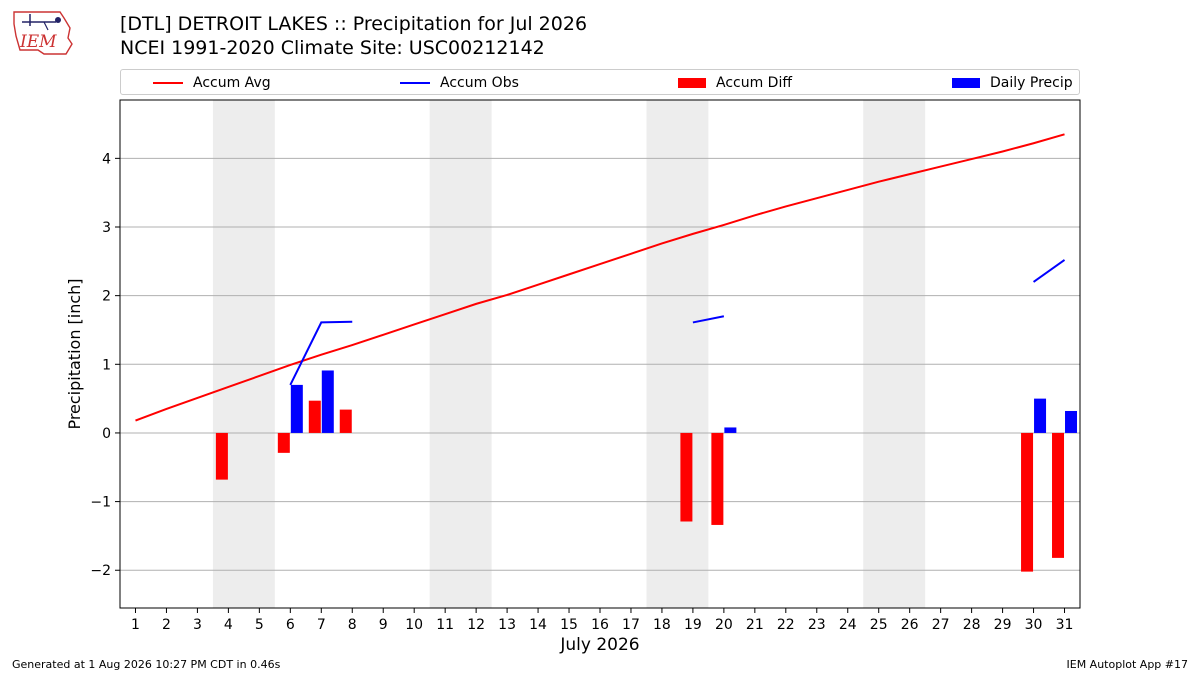  What do you see at coordinates (166, 625) in the screenshot?
I see `x-tick-label: 2` at bounding box center [166, 625].